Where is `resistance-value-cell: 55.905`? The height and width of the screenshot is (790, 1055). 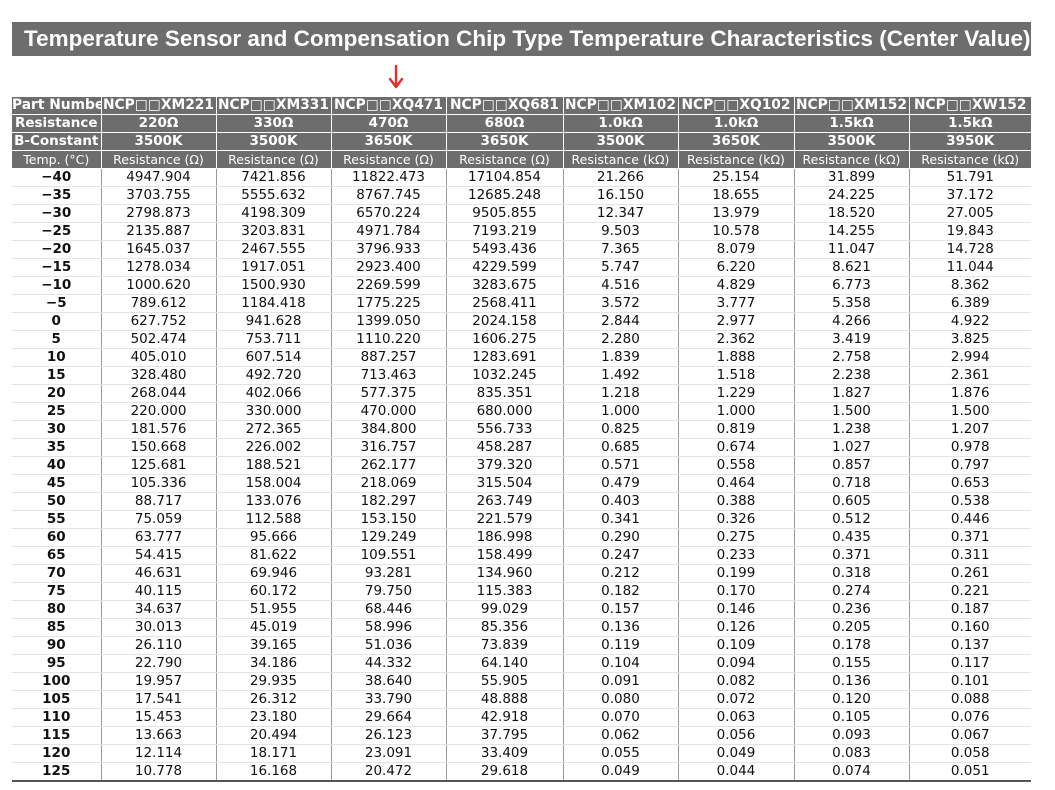 resistance-value-cell: 55.905 is located at coordinates (505, 681).